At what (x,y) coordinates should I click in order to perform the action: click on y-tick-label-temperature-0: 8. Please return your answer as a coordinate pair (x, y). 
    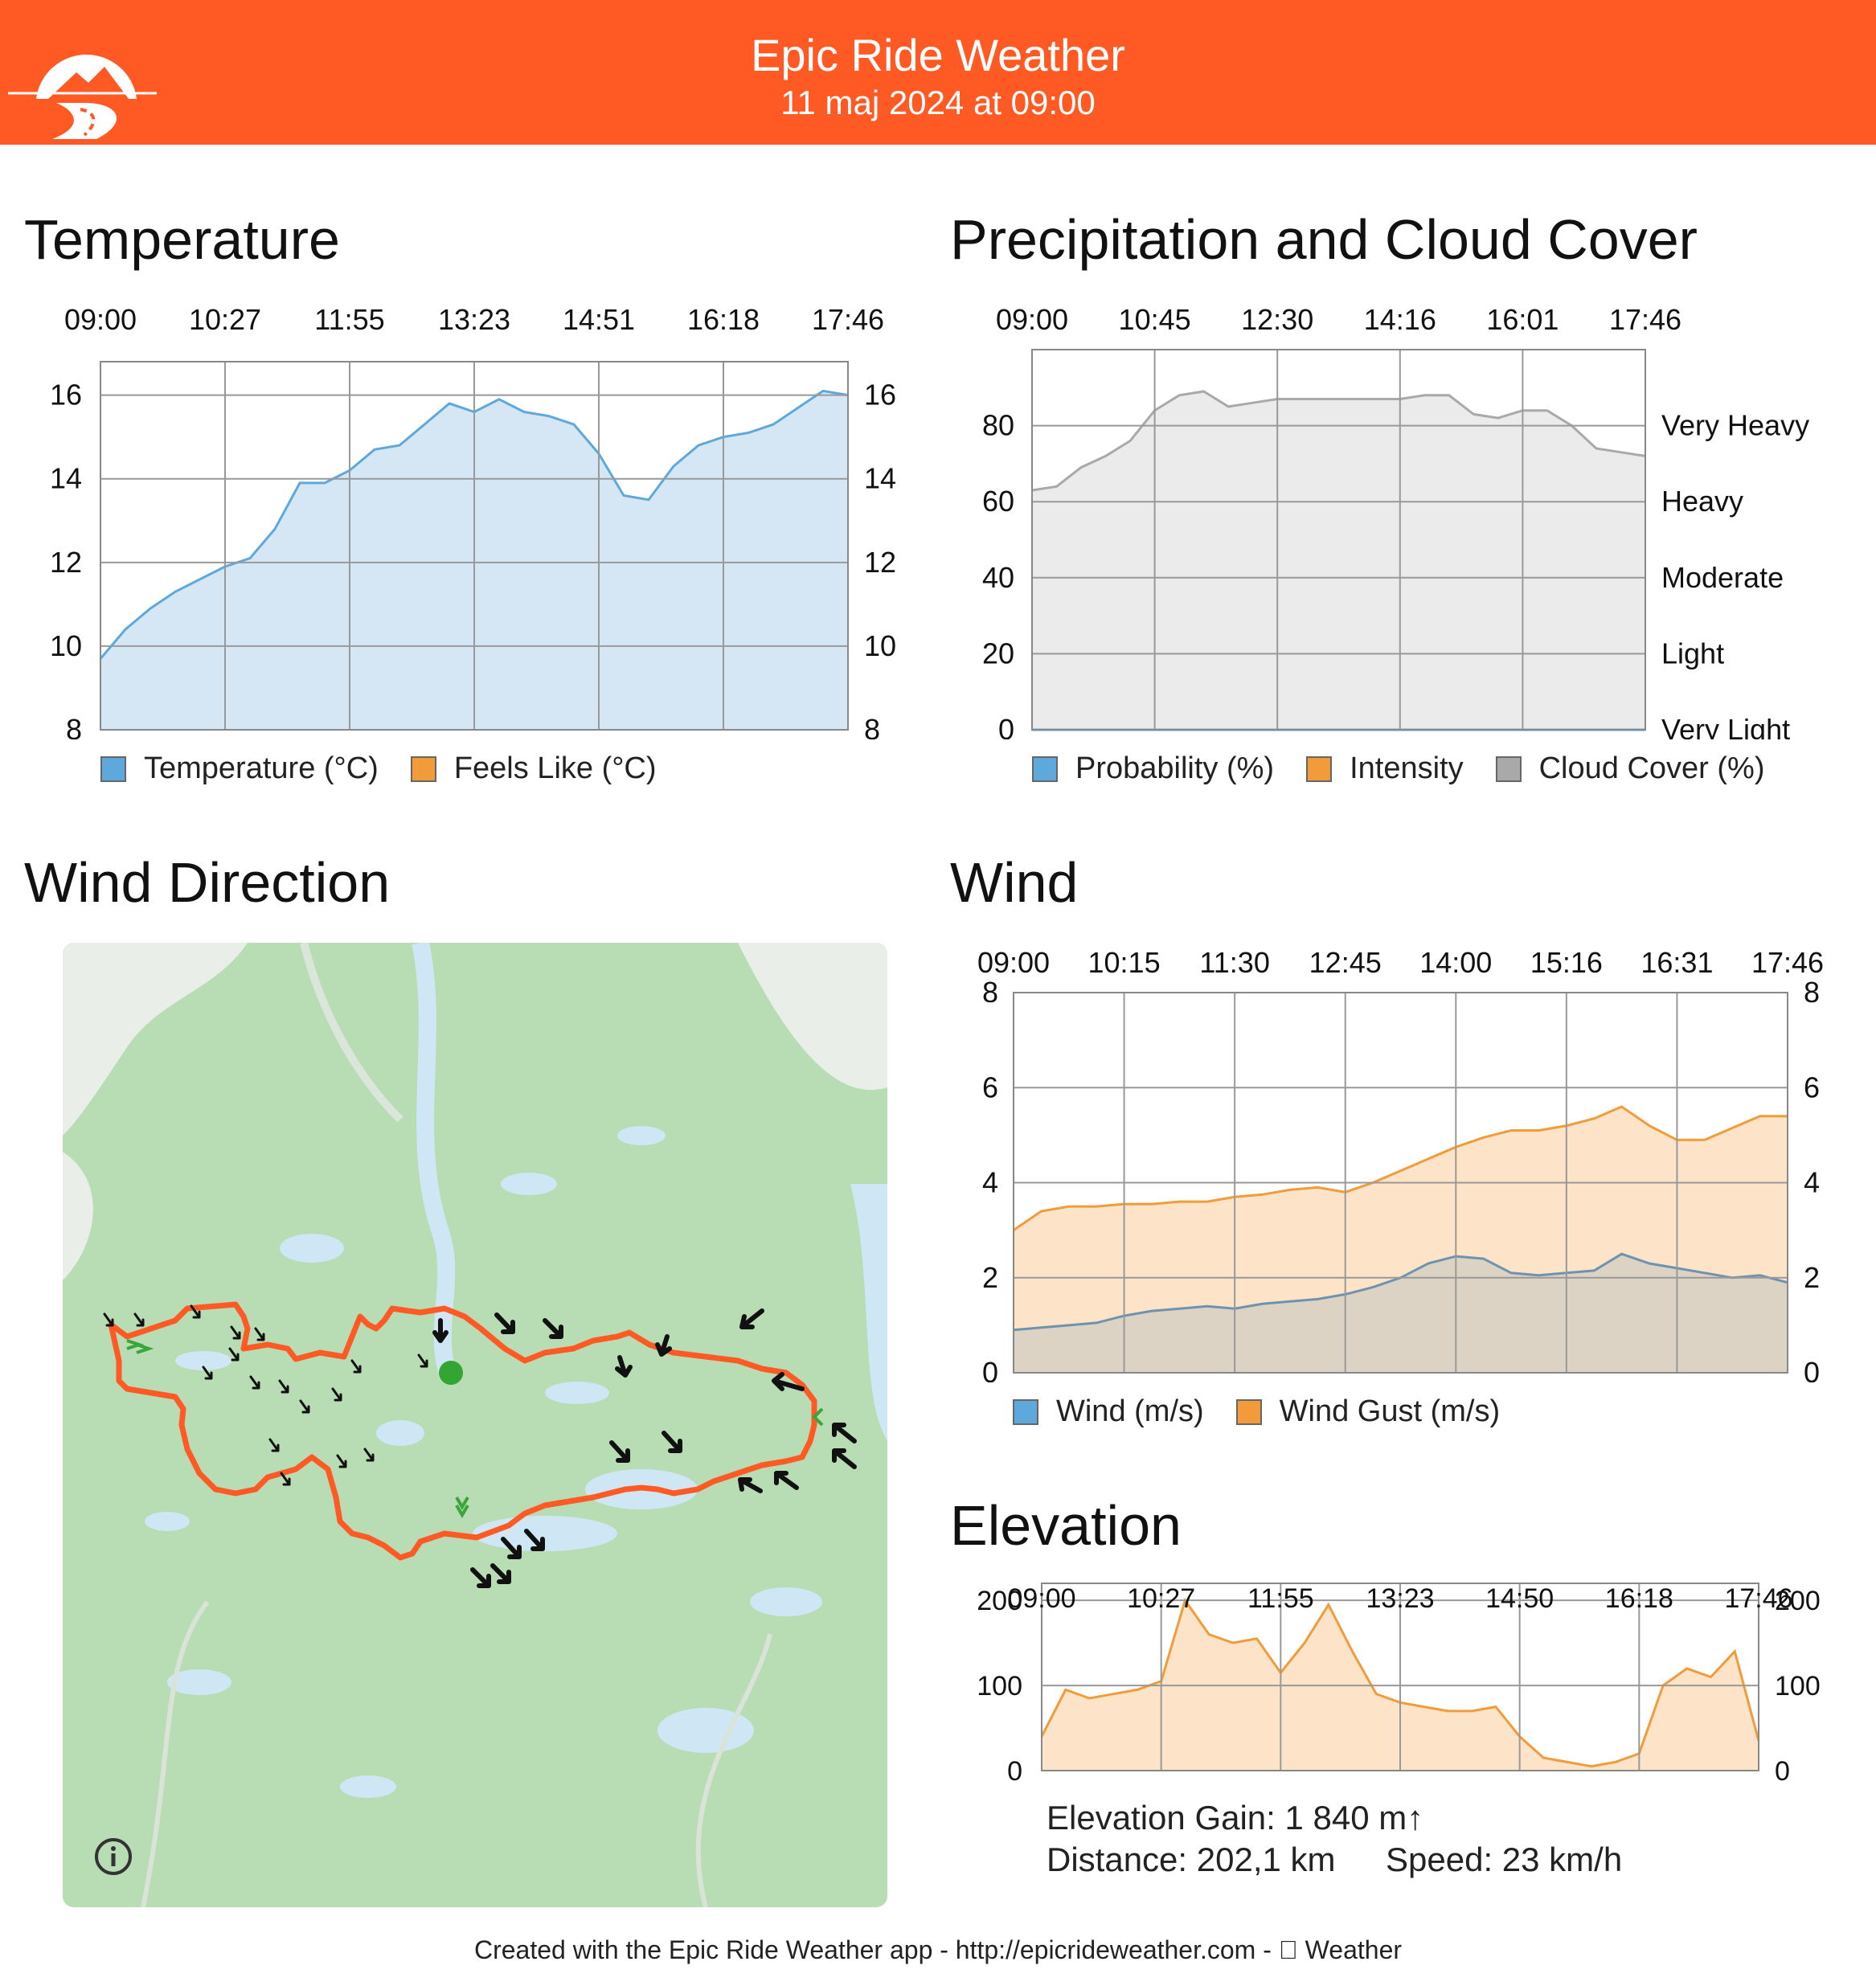
    Looking at the image, I should click on (74, 726).